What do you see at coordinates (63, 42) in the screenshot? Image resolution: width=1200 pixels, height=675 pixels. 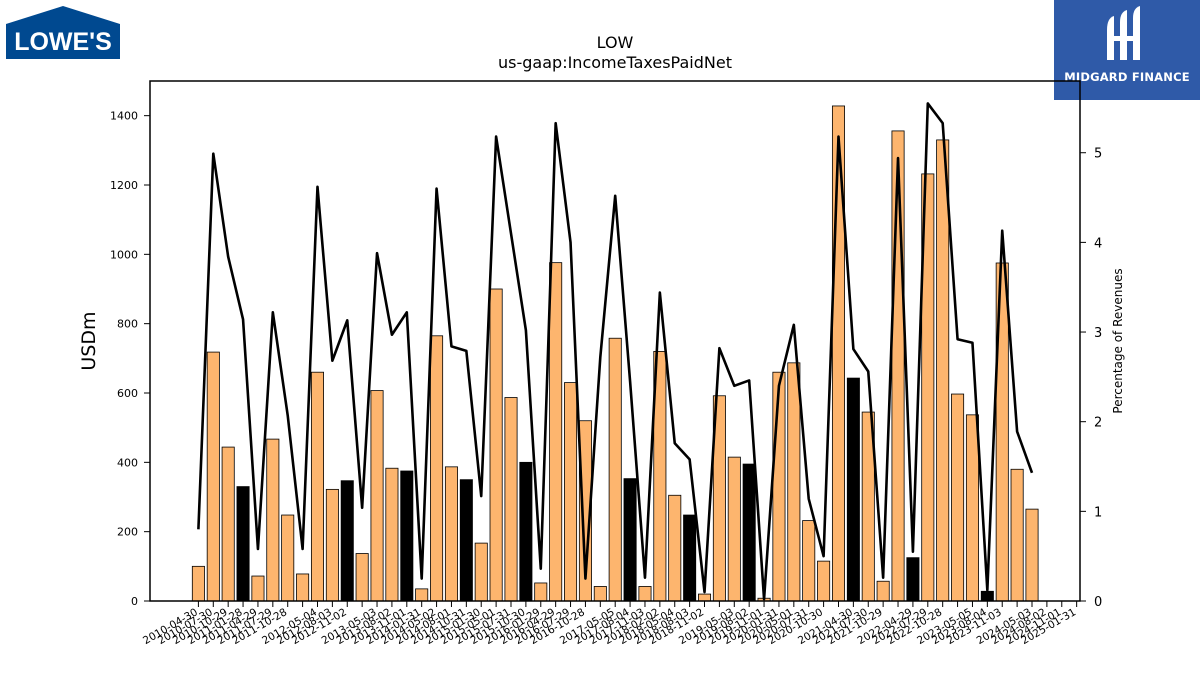 I see `lowes-logo-text: LOWE'S` at bounding box center [63, 42].